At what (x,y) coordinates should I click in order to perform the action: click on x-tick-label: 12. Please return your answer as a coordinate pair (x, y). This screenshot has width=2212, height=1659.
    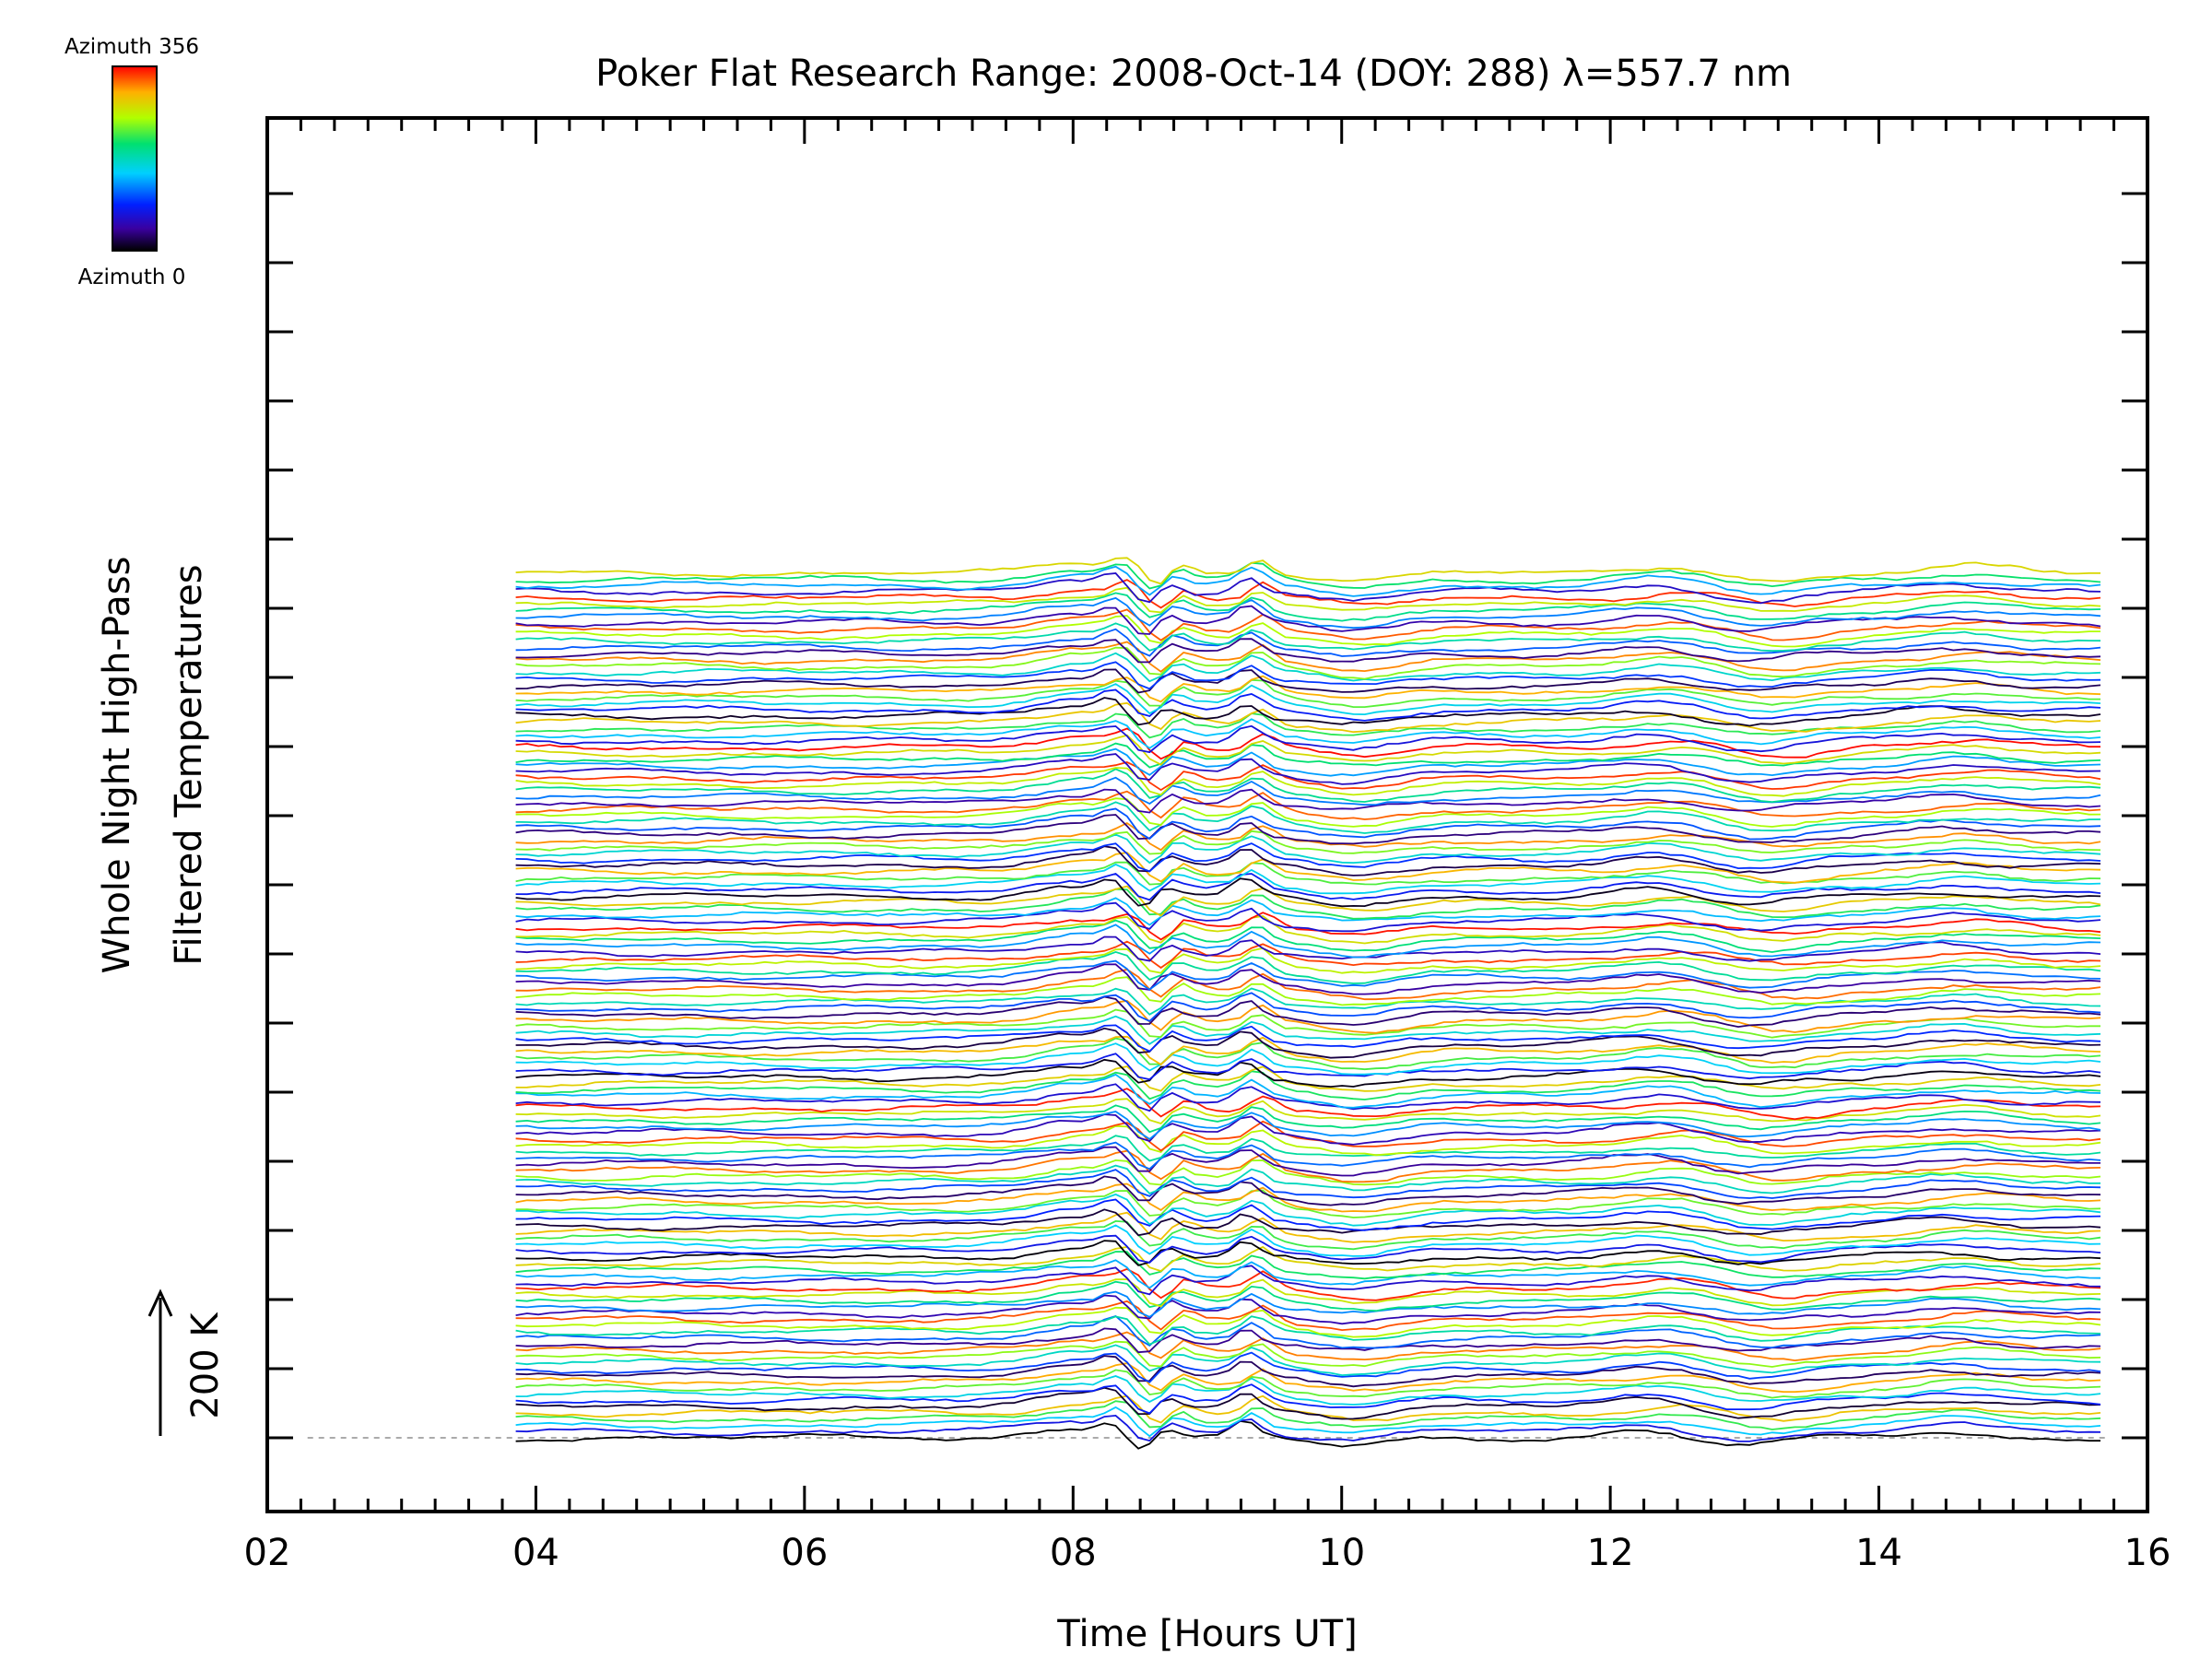
    Looking at the image, I should click on (1610, 1553).